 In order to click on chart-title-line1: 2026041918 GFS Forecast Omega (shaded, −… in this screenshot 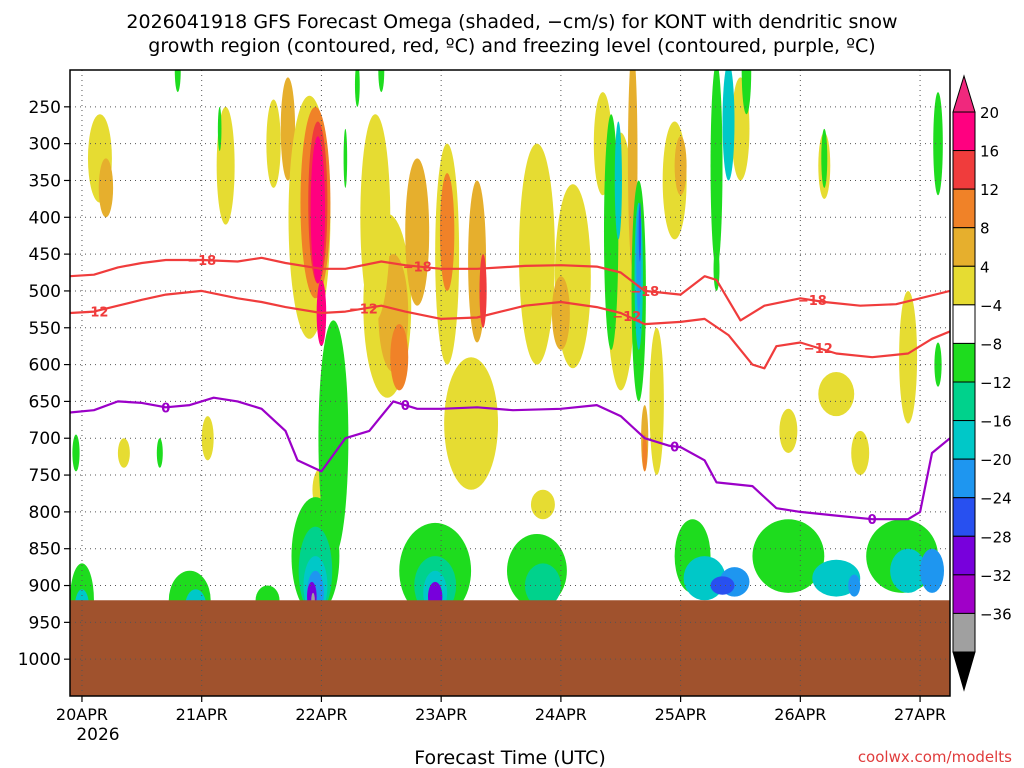, I will do `click(511, 22)`.